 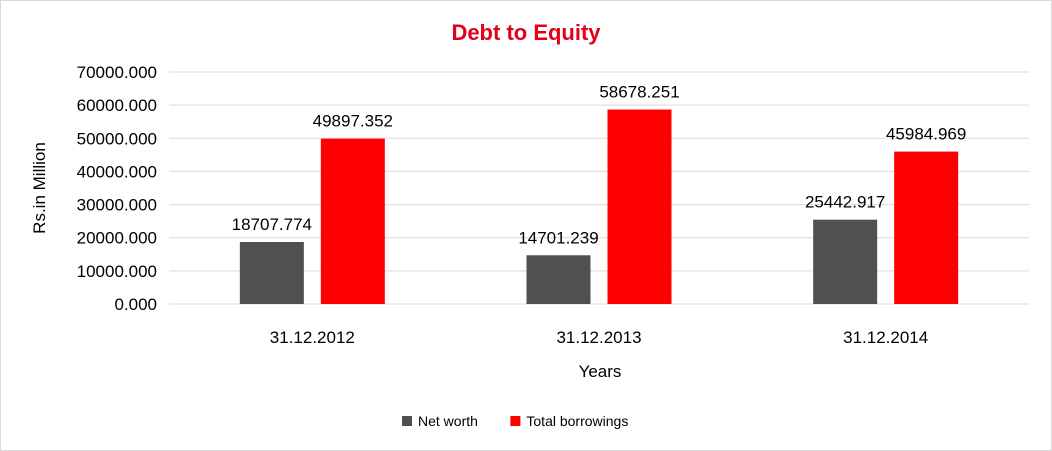 What do you see at coordinates (272, 224) in the screenshot?
I see `data-label: 18707.774` at bounding box center [272, 224].